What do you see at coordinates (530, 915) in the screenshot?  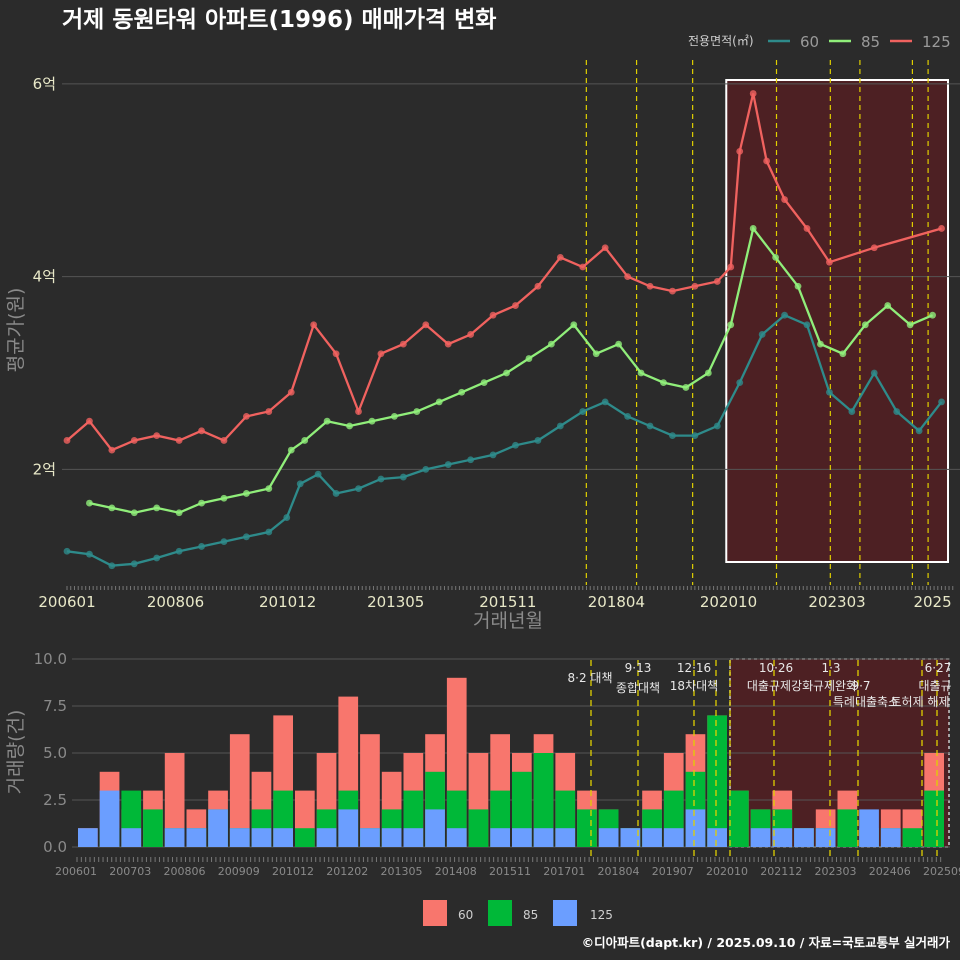 I see `bar-legend-label-85: 85` at bounding box center [530, 915].